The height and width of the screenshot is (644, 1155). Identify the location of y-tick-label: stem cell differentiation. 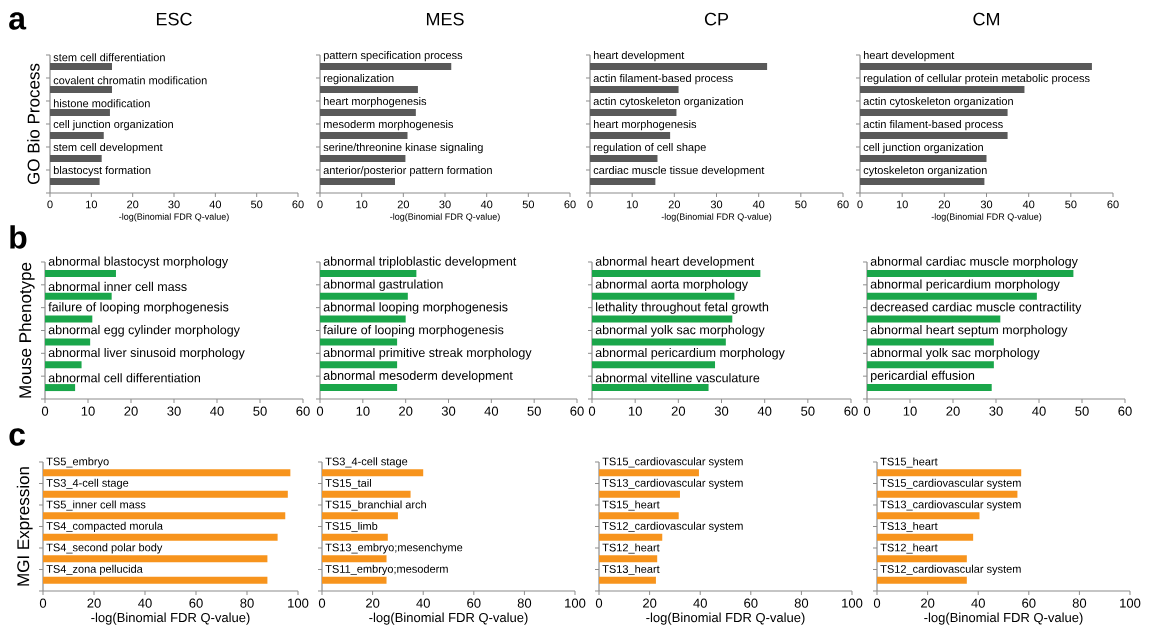
(109, 57).